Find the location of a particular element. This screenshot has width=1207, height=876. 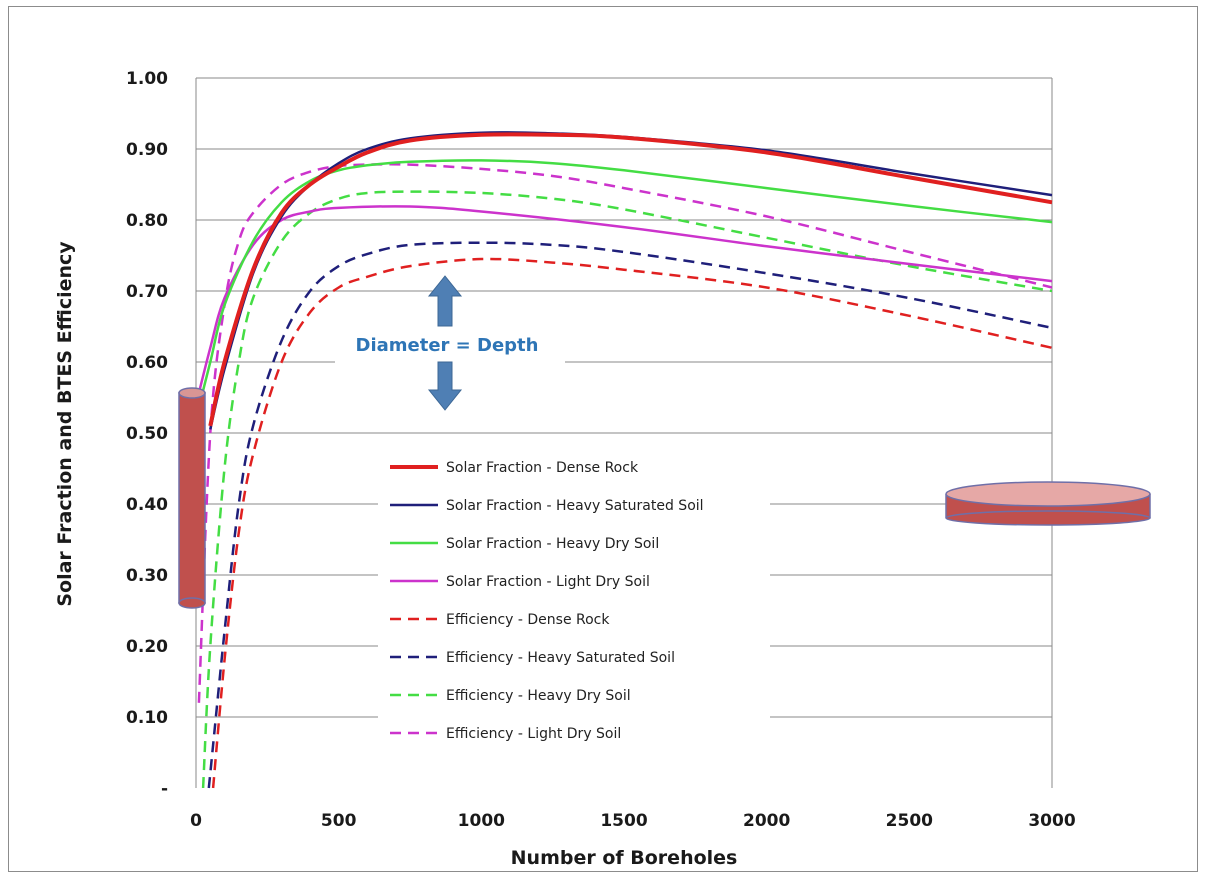

y-tick-label: 0.50 is located at coordinates (147, 434).